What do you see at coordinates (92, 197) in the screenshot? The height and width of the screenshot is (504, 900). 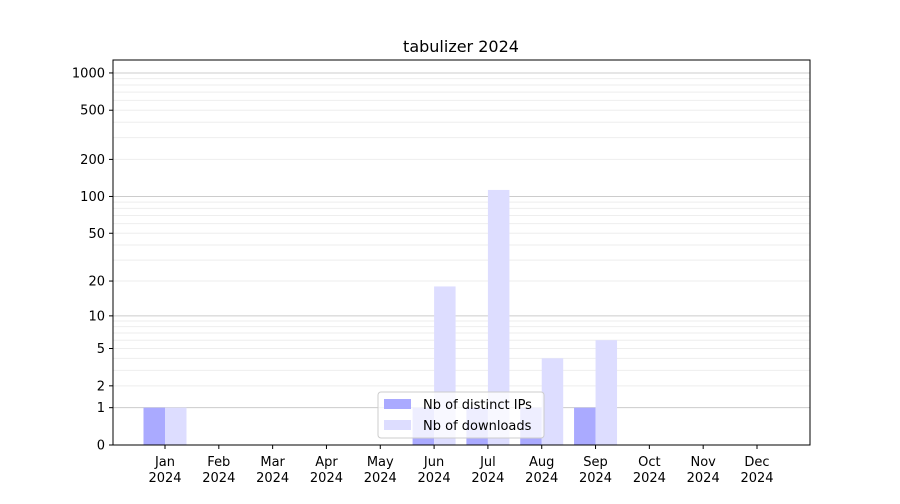 I see `y-tick-label: 100` at bounding box center [92, 197].